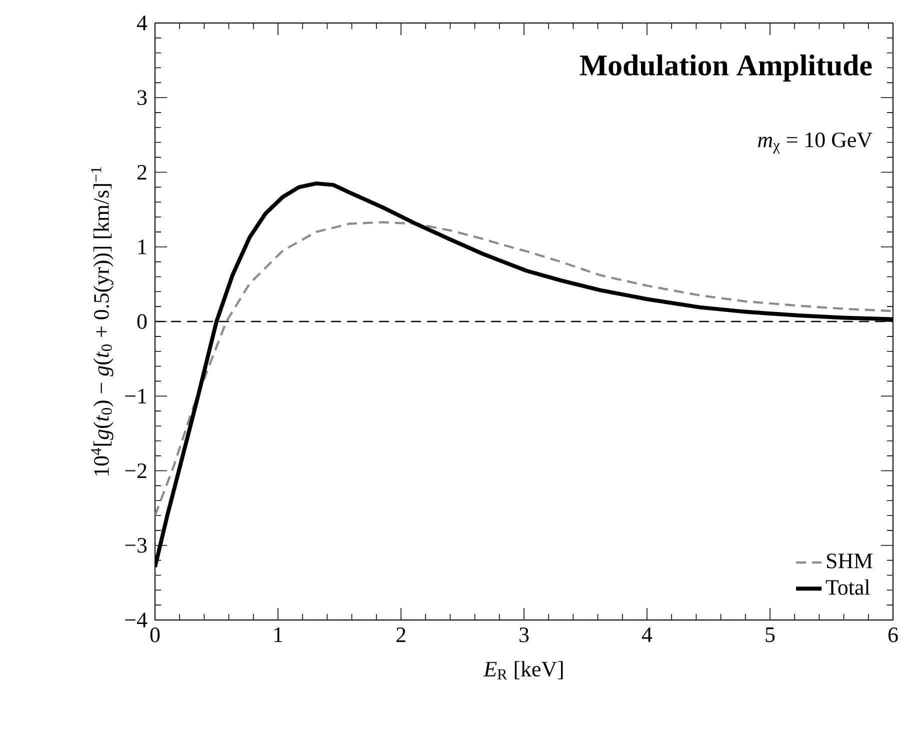 This screenshot has height=735, width=915. Describe the element at coordinates (524, 635) in the screenshot. I see `x-tick-label: 3` at that location.